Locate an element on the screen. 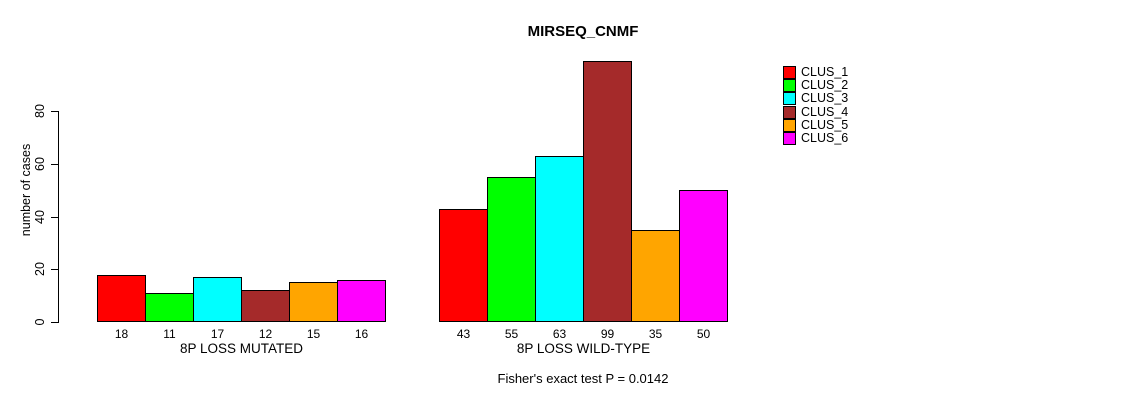 This screenshot has height=400, width=1140. chart-title: MIRSEQ_CNMF is located at coordinates (583, 31).